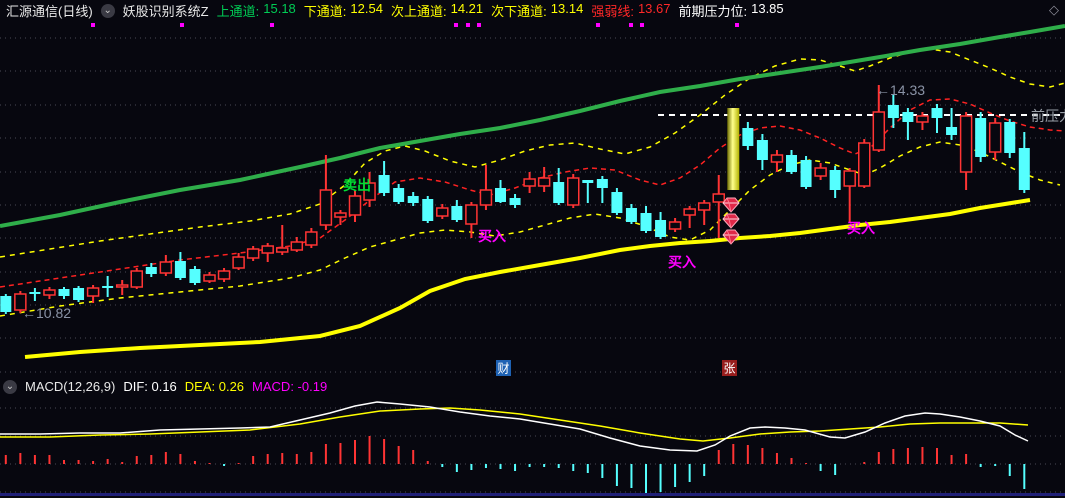 The image size is (1065, 498). What do you see at coordinates (46, 313) in the screenshot?
I see `chart-annotation: ←10.82` at bounding box center [46, 313].